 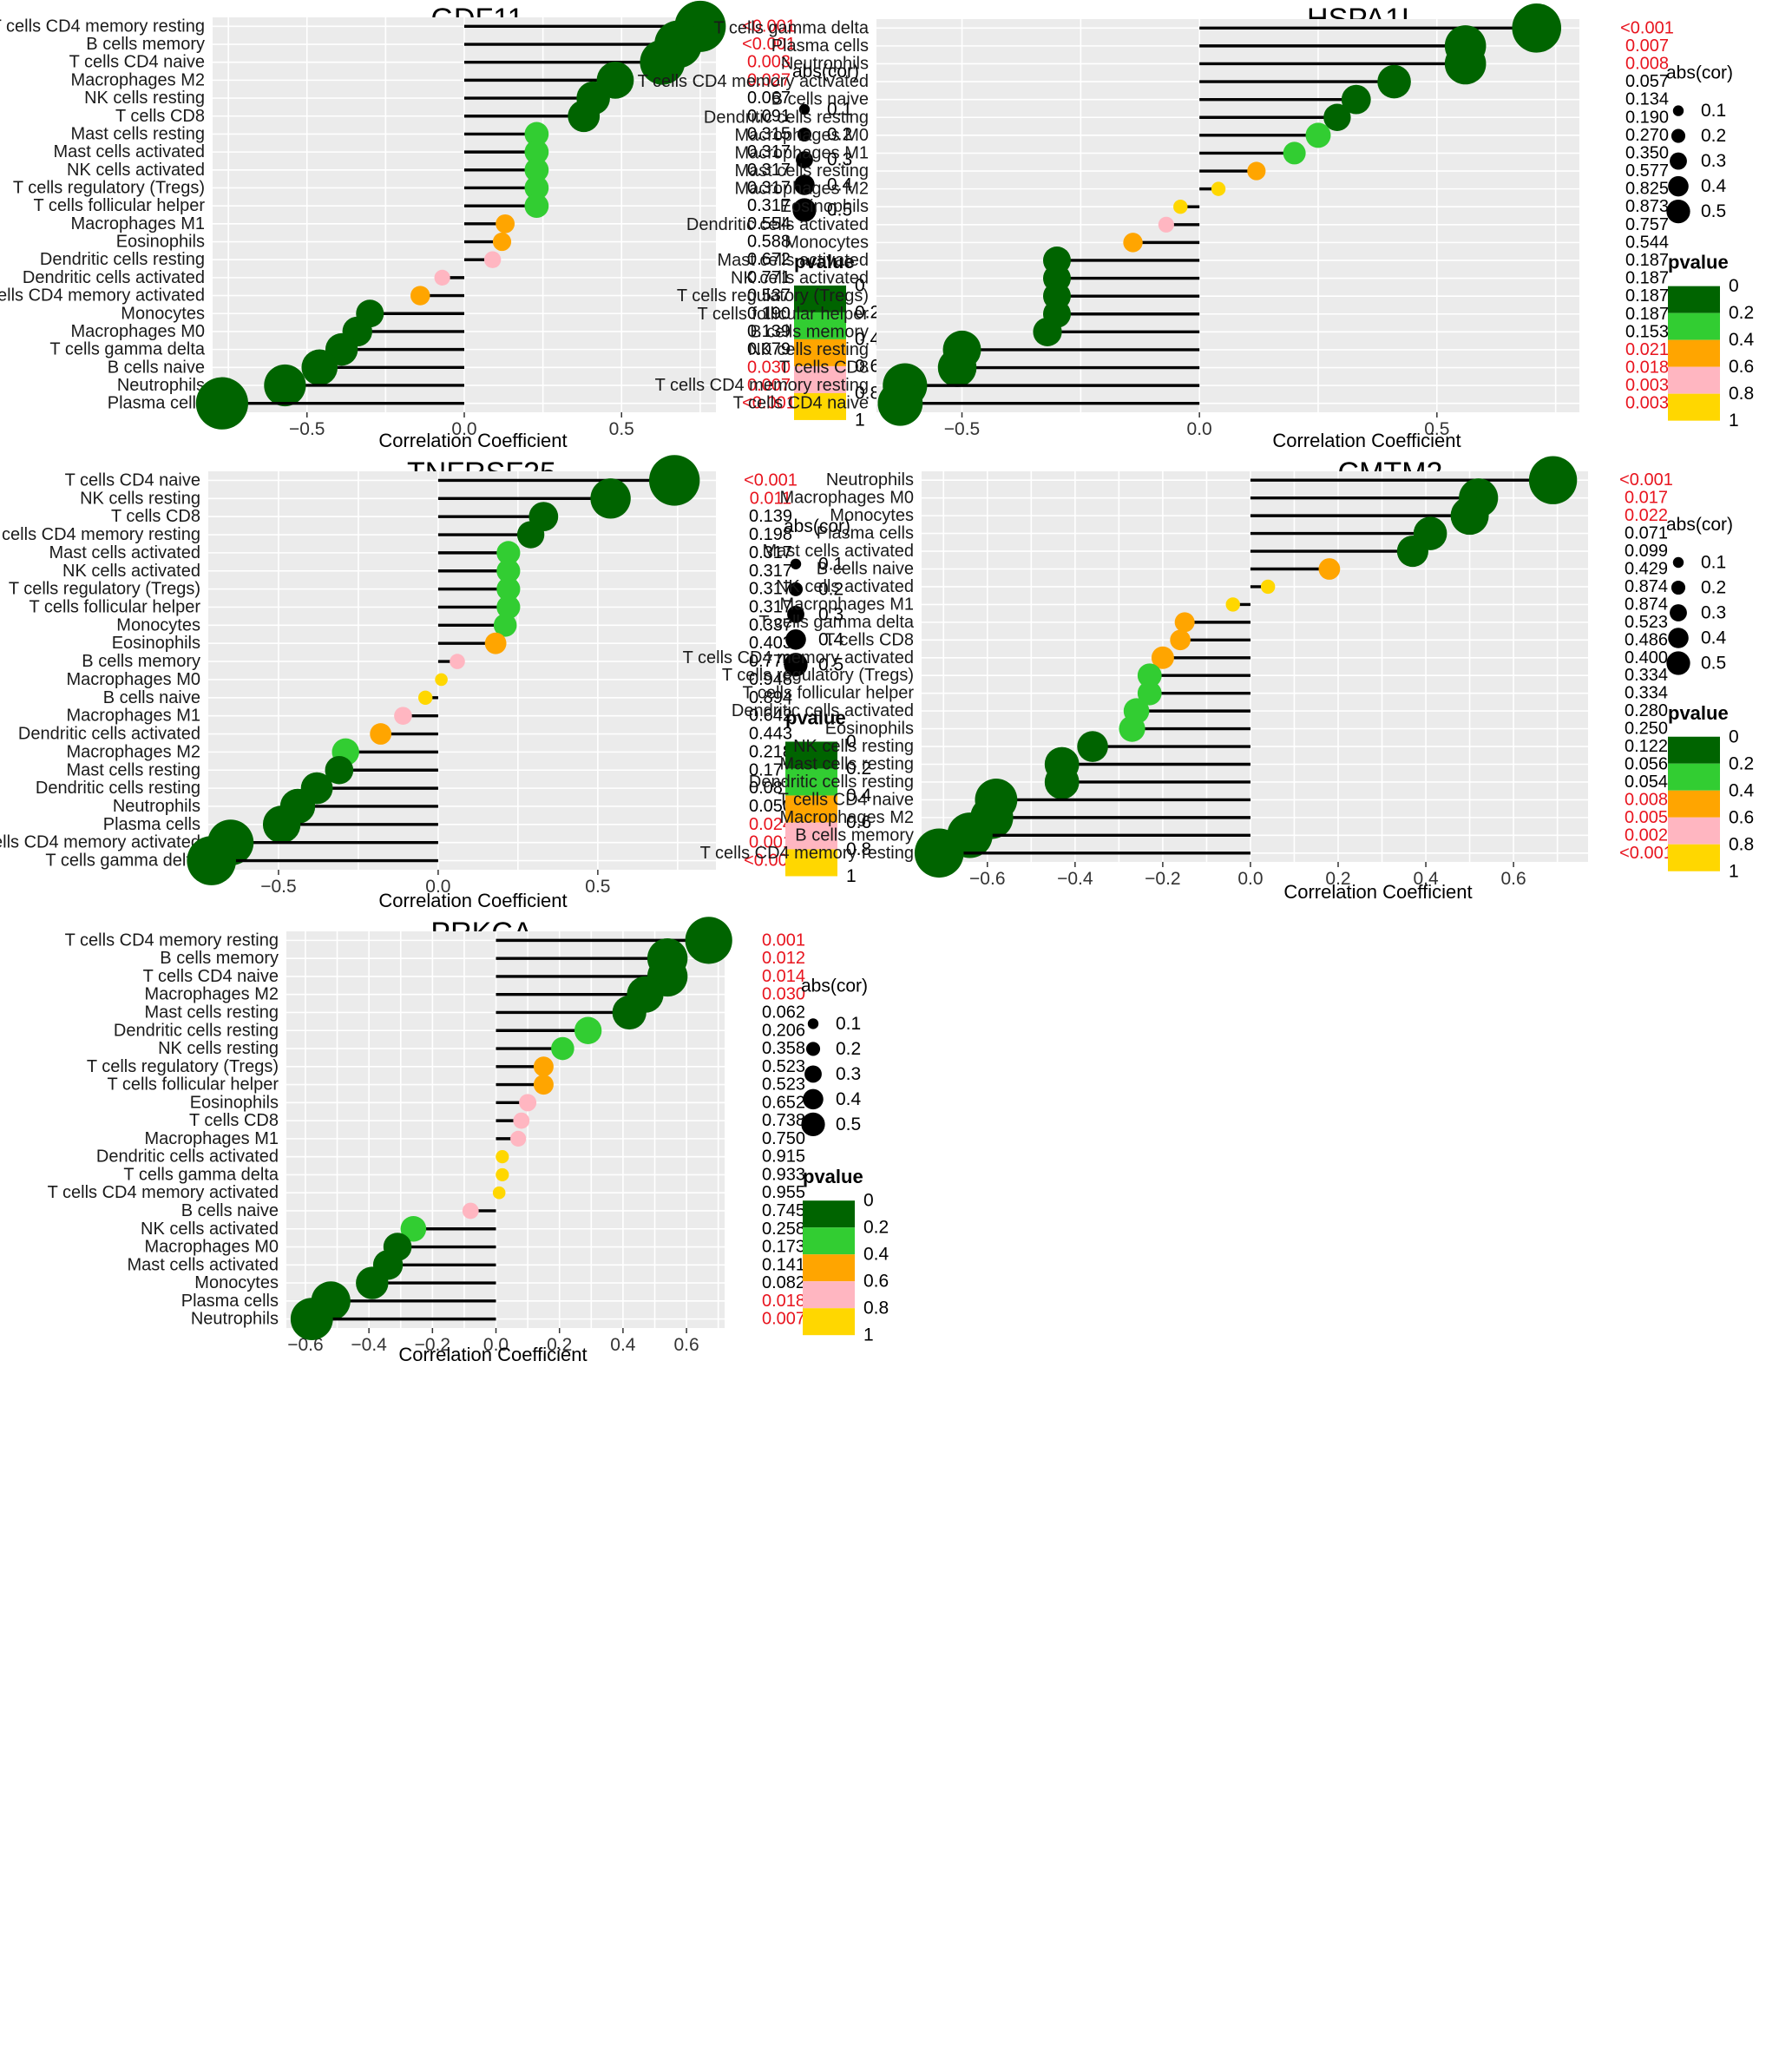 What do you see at coordinates (496, 1345) in the screenshot?
I see `x-tick-label: 0.0` at bounding box center [496, 1345].